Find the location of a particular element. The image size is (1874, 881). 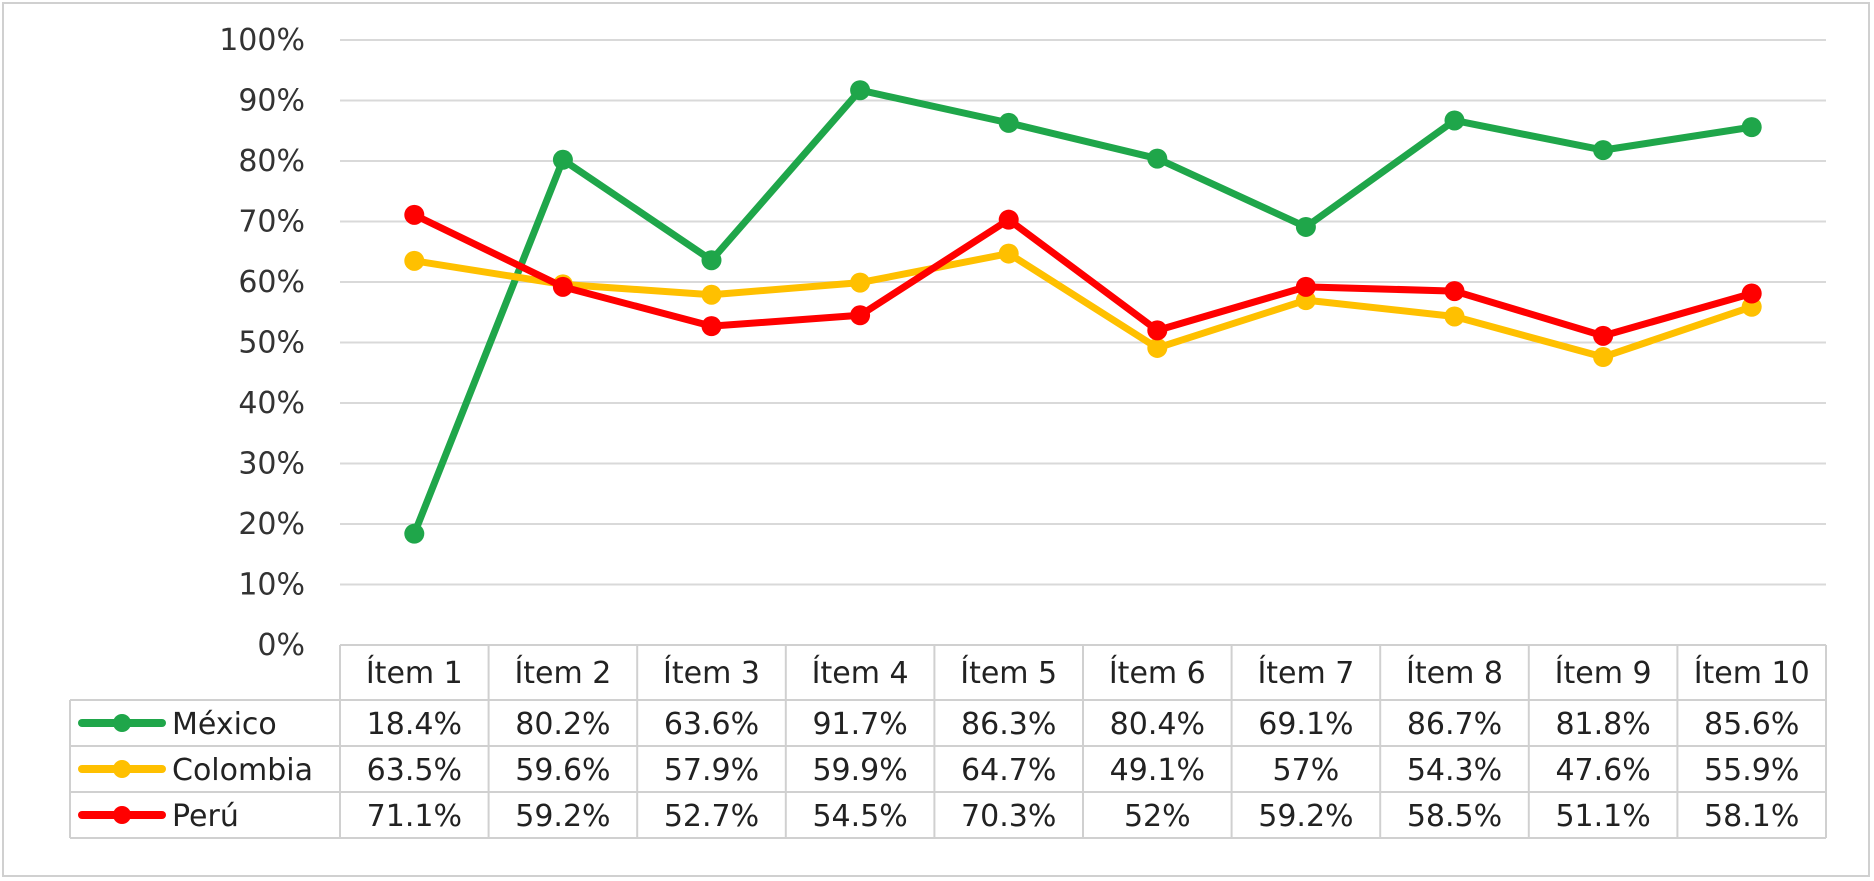

category-label: Ítem 3 is located at coordinates (711, 673).